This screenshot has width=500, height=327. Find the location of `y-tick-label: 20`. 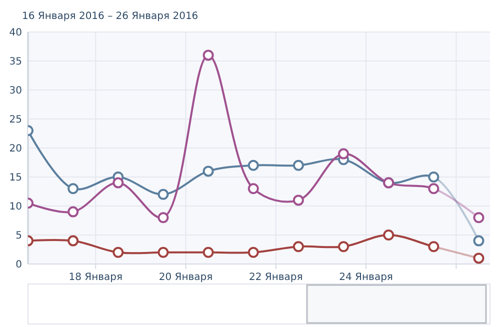

y-tick-label: 20 is located at coordinates (15, 149).